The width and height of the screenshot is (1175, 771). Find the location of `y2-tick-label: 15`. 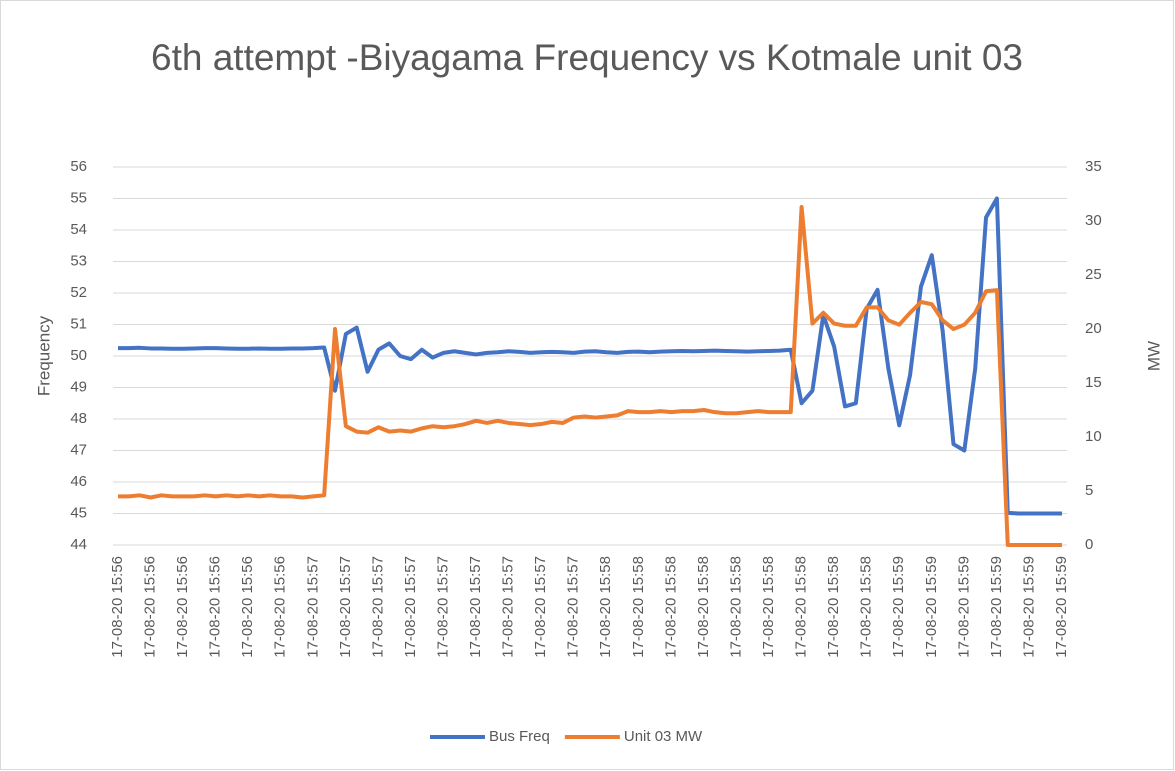

y2-tick-label: 15 is located at coordinates (1093, 382).